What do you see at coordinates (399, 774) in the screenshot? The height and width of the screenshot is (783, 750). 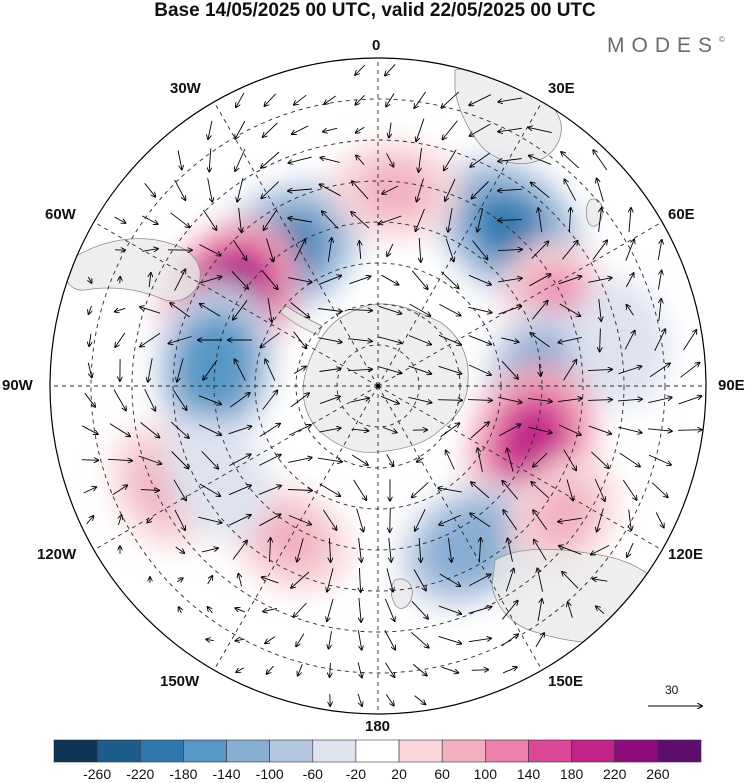 I see `colorbar-tick-label: 20` at bounding box center [399, 774].